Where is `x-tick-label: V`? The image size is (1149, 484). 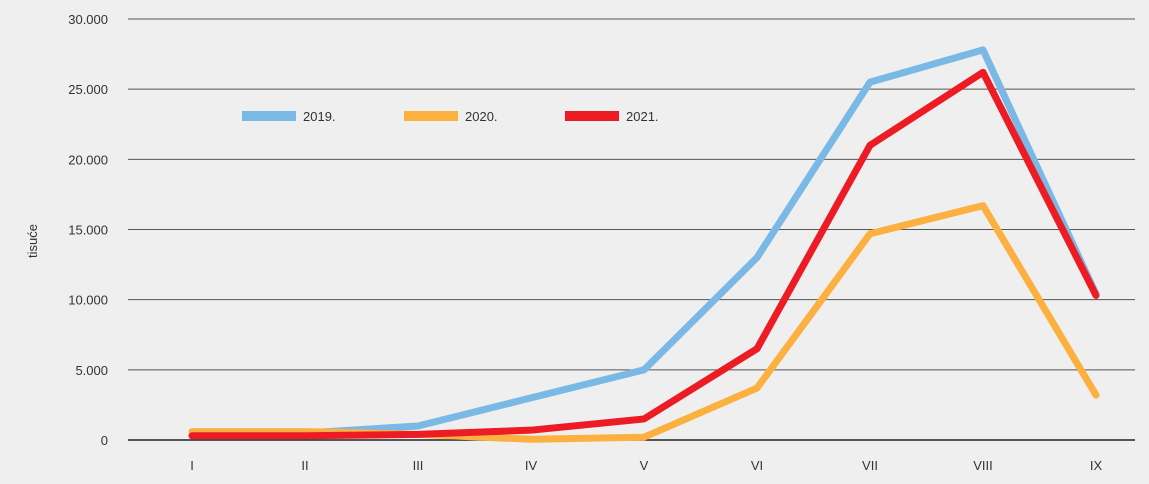
x-tick-label: V is located at coordinates (644, 465).